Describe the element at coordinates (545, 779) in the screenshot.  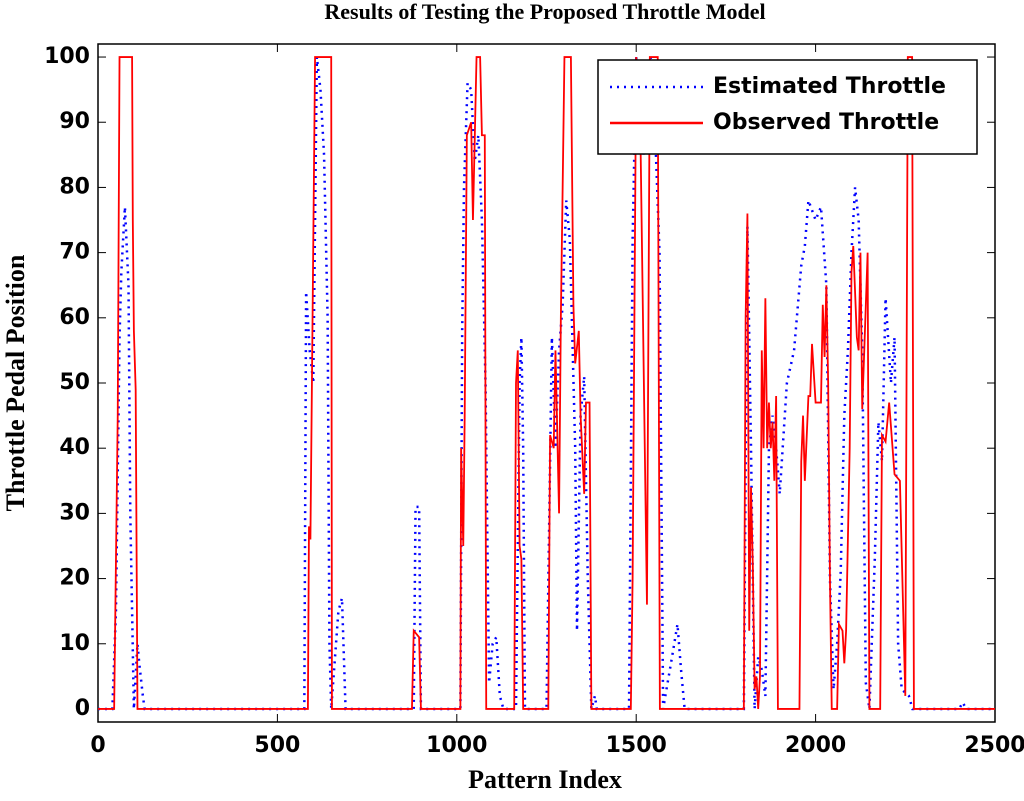
I see `x-axis-label: Pattern Index` at that location.